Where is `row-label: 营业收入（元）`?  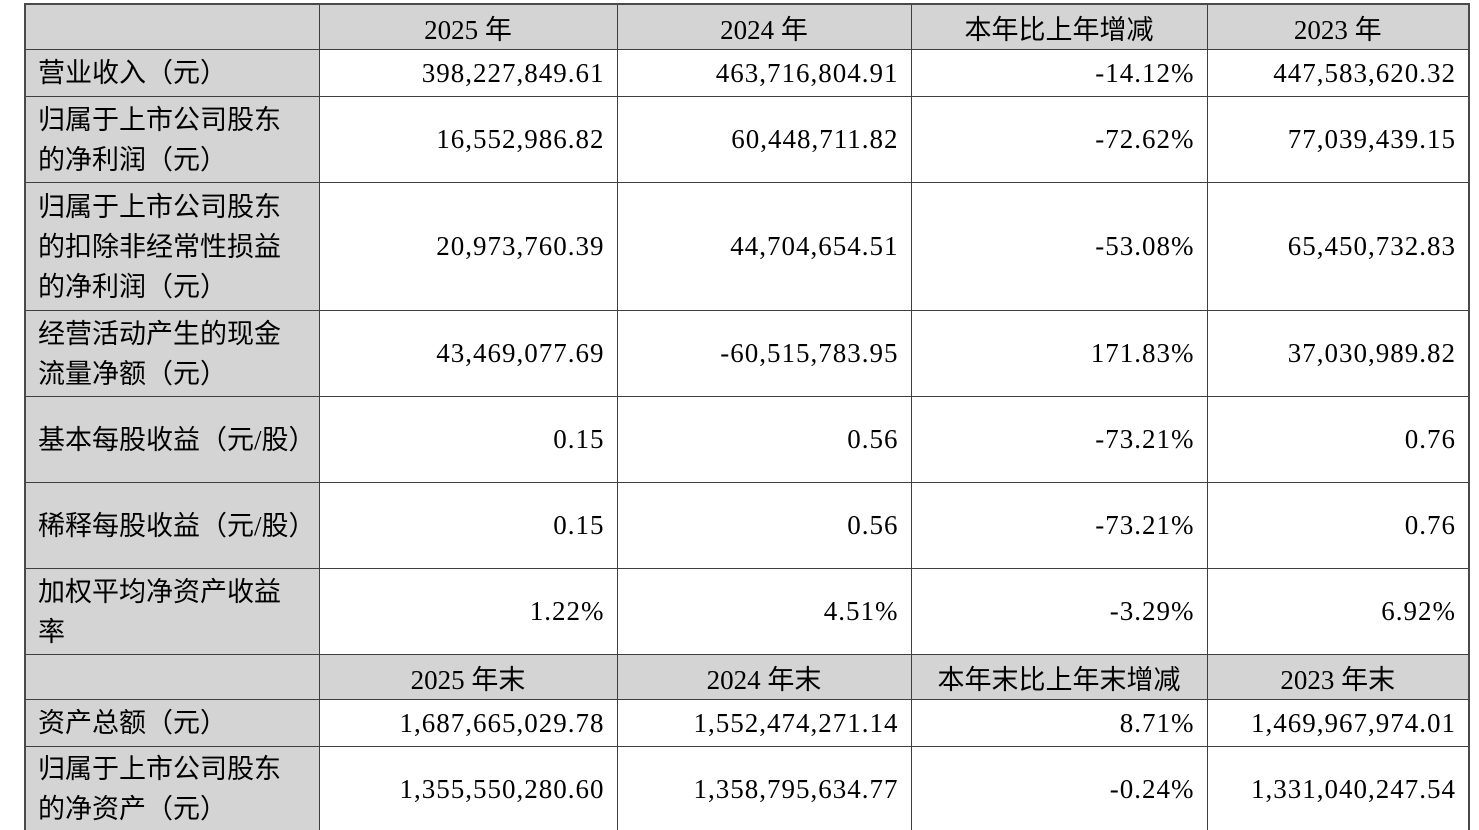 row-label: 营业收入（元） is located at coordinates (172, 73).